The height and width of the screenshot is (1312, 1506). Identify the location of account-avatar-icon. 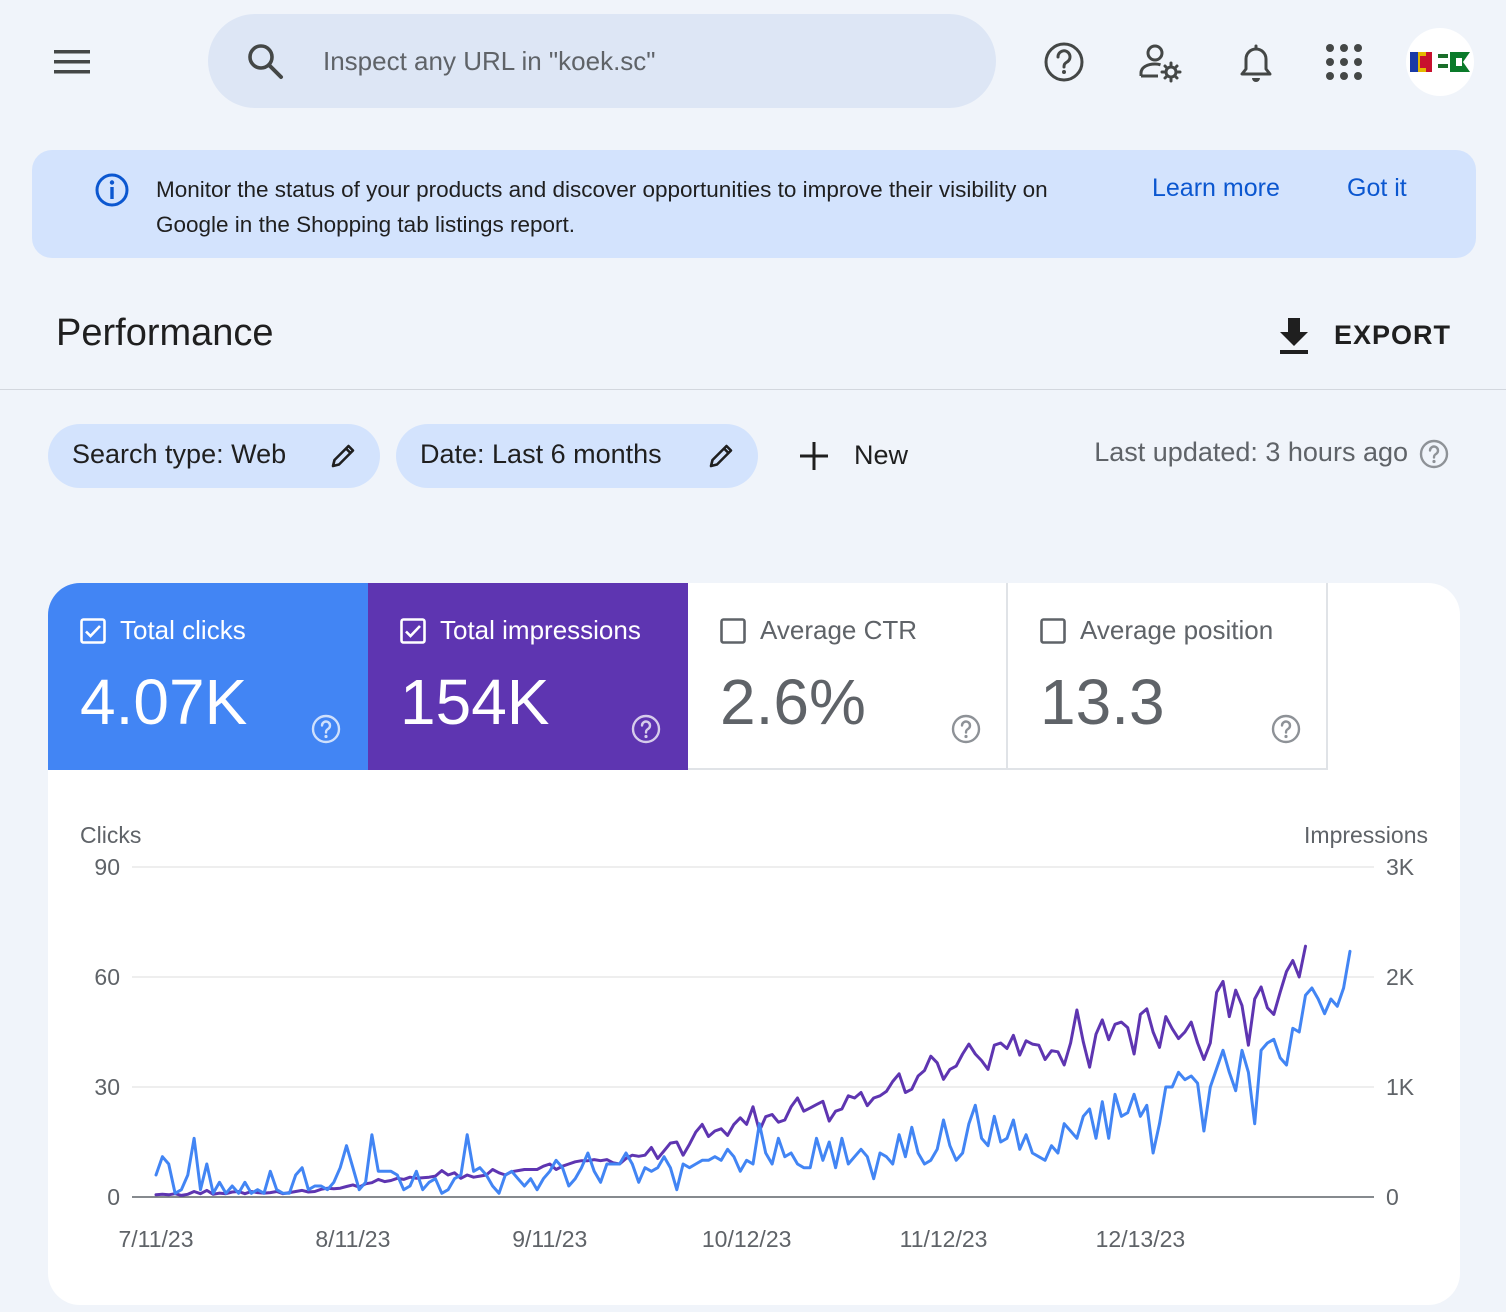
(1440, 62).